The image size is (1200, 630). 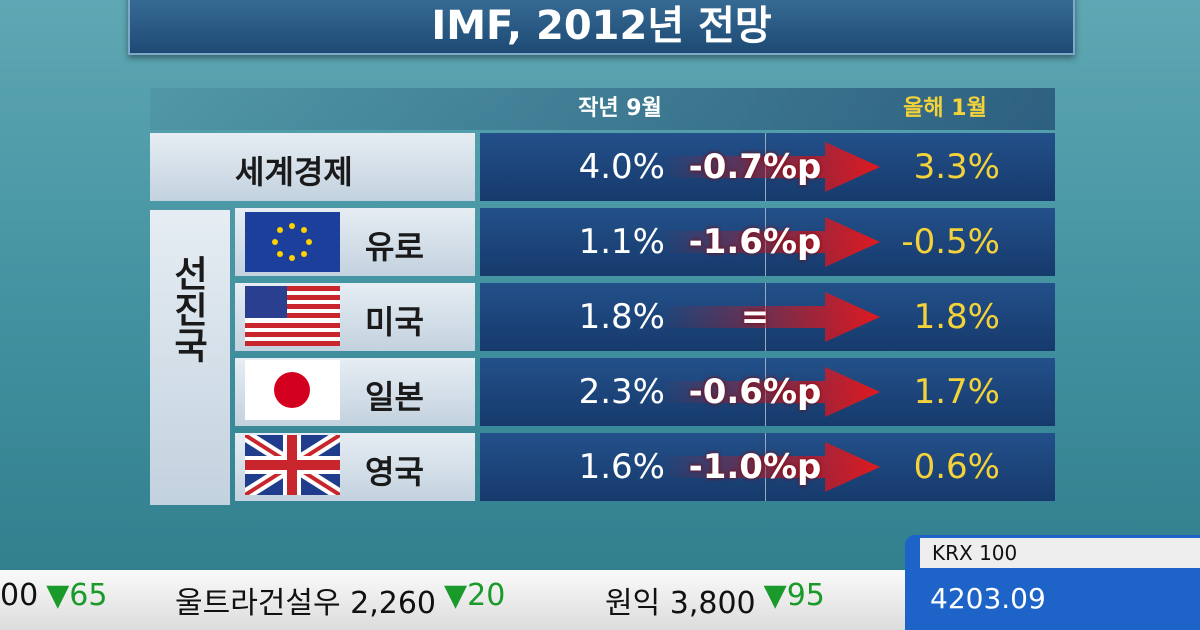 What do you see at coordinates (394, 322) in the screenshot?
I see `row-label: 미국` at bounding box center [394, 322].